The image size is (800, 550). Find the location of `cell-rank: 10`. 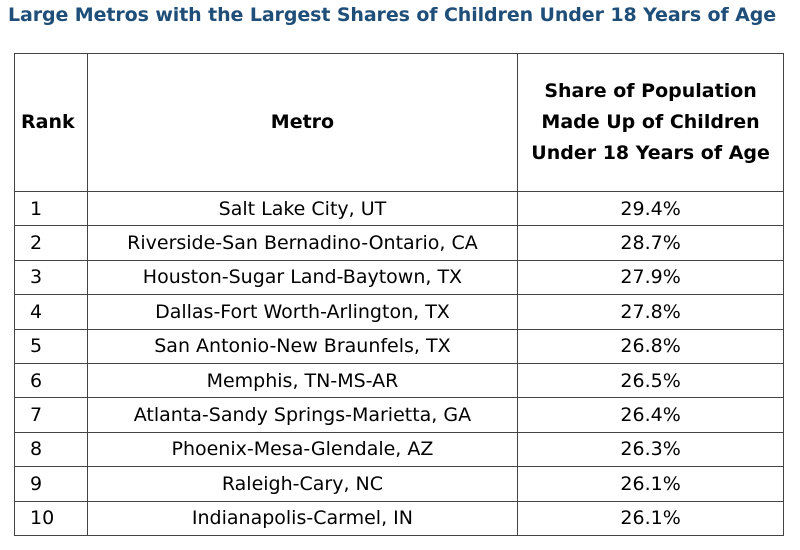

cell-rank: 10 is located at coordinates (51, 518).